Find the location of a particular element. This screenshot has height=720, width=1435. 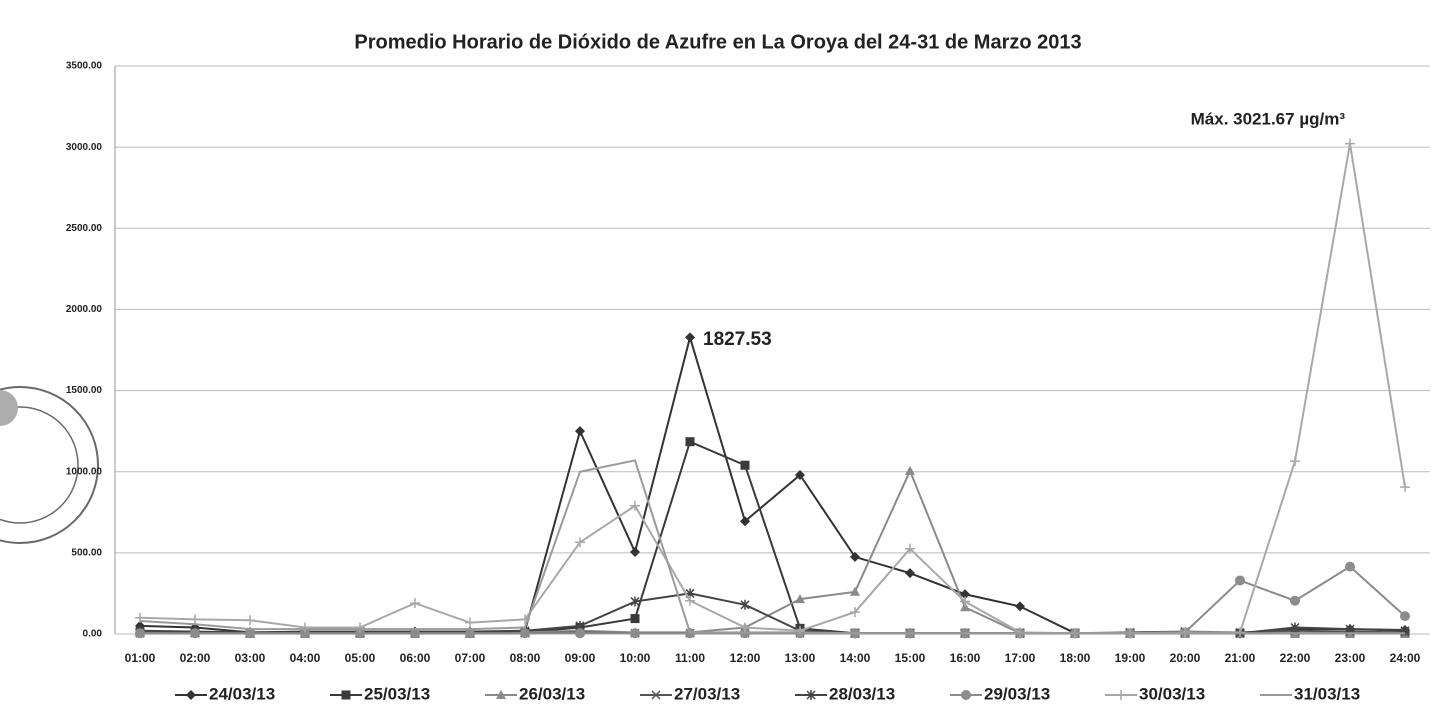

x-tick-label: 11:00 is located at coordinates (690, 658).